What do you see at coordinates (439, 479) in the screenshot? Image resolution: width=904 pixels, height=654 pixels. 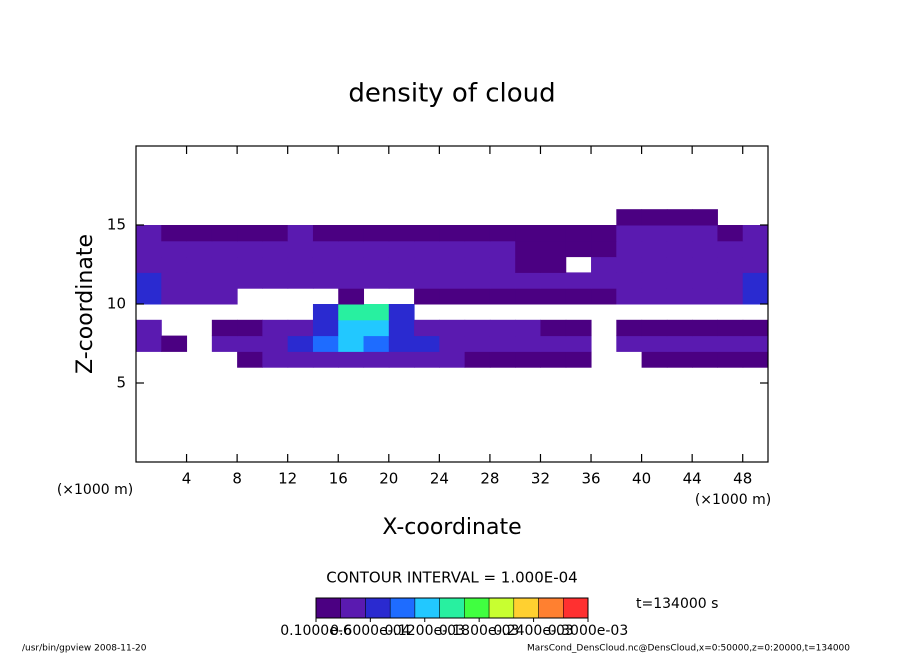 I see `x-tick-label: 24` at bounding box center [439, 479].